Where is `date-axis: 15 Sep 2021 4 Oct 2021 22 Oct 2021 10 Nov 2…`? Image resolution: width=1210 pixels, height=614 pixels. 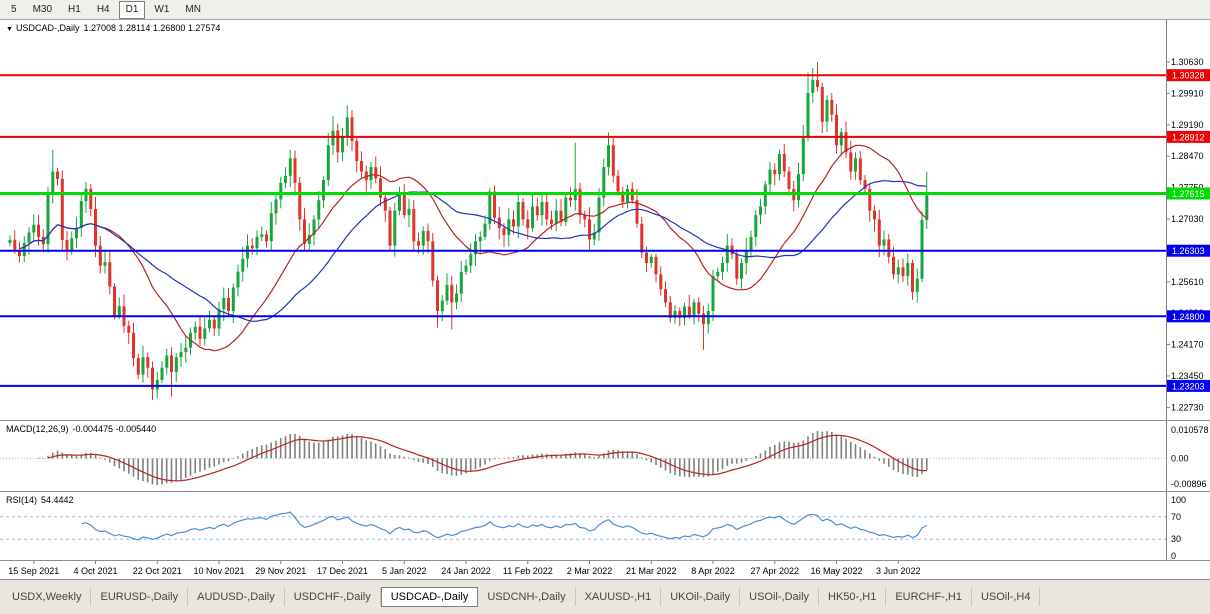 date-axis: 15 Sep 2021 4 Oct 2021 22 Oct 2021 10 Nov 2… is located at coordinates (605, 570).